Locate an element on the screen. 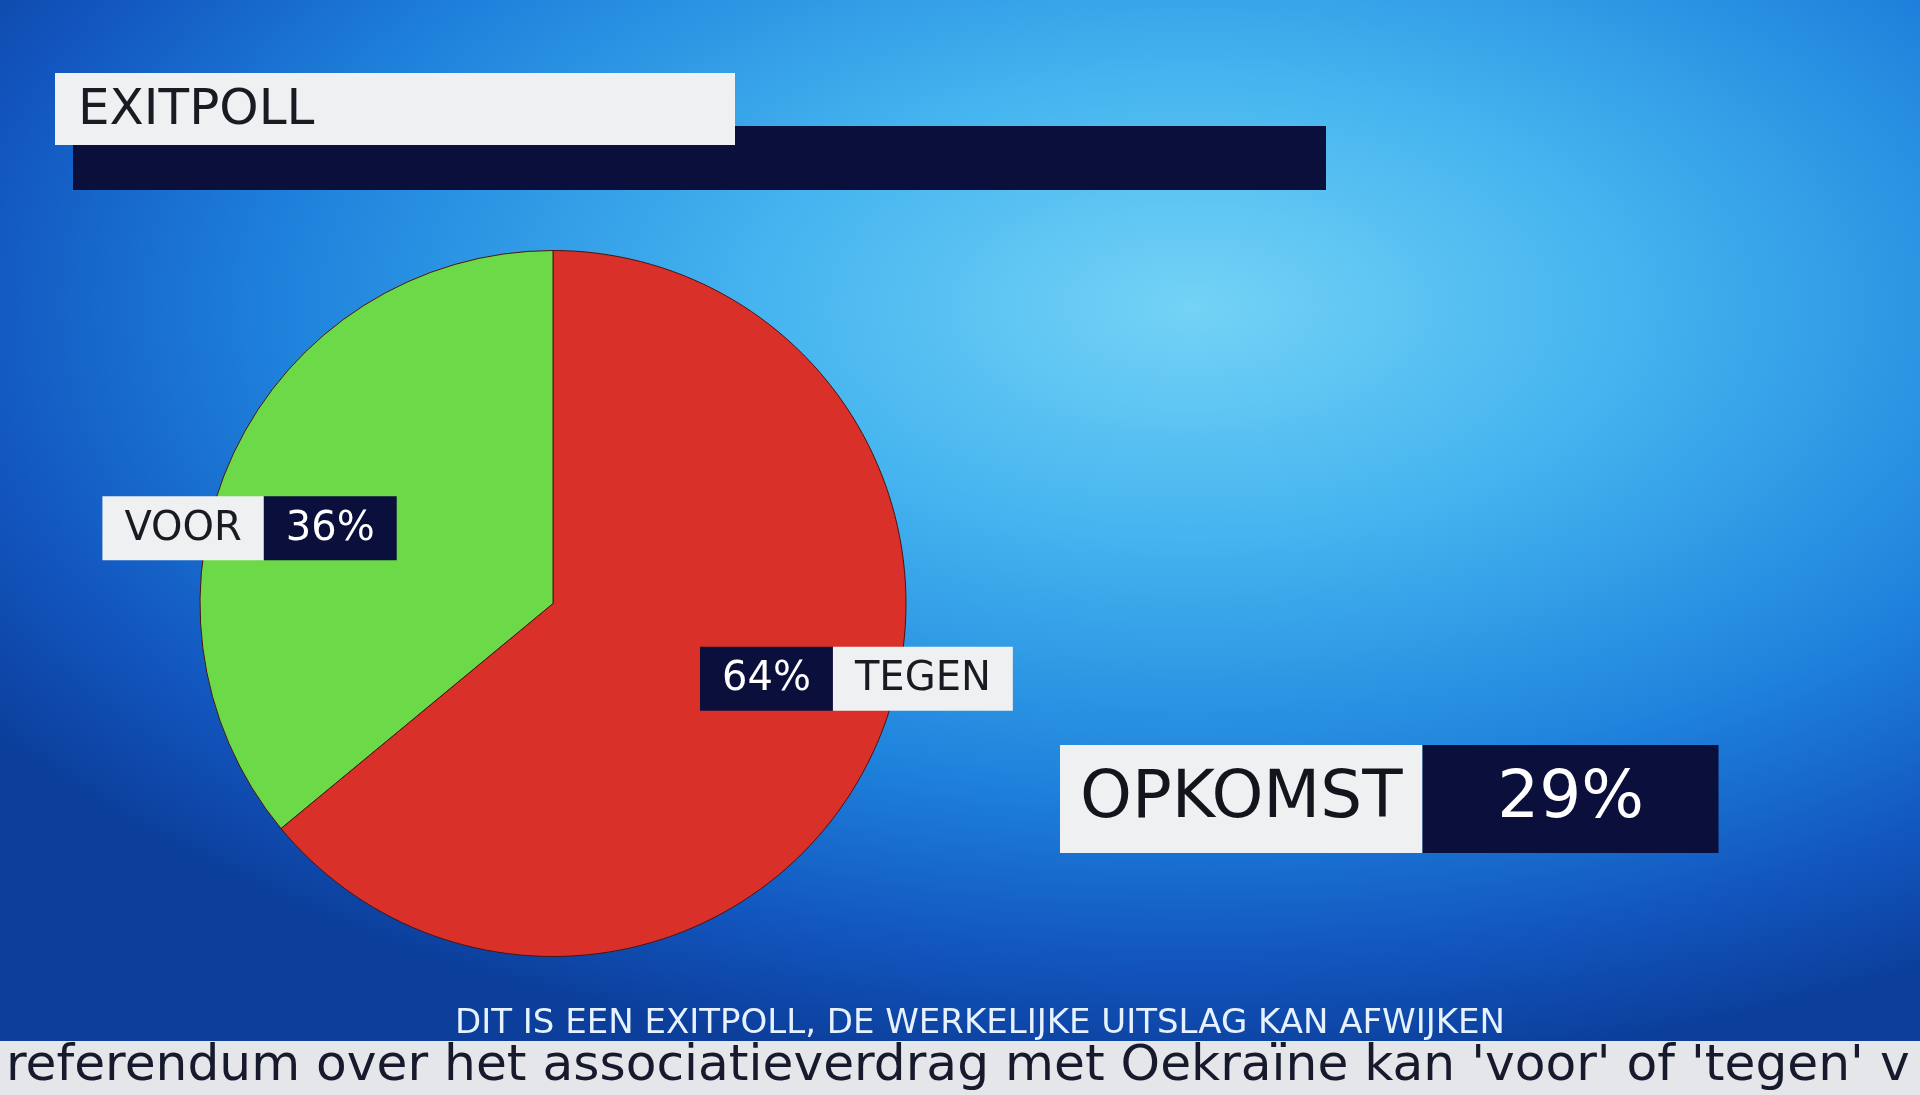 The height and width of the screenshot is (1095, 1920). slice-label: TEGEN is located at coordinates (922, 676).